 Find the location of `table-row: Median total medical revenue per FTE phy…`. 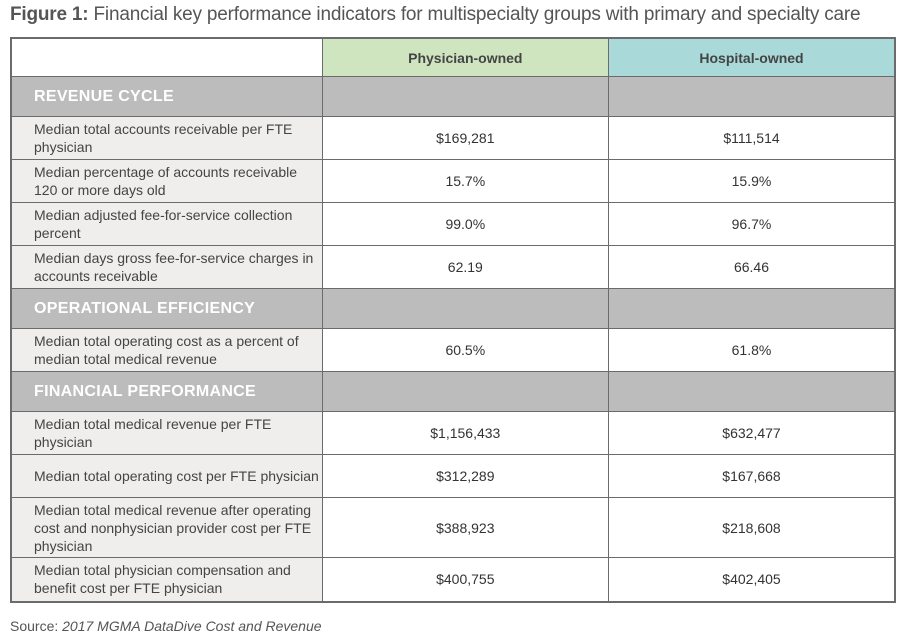

table-row: Median total medical revenue per FTE phy… is located at coordinates (453, 433).